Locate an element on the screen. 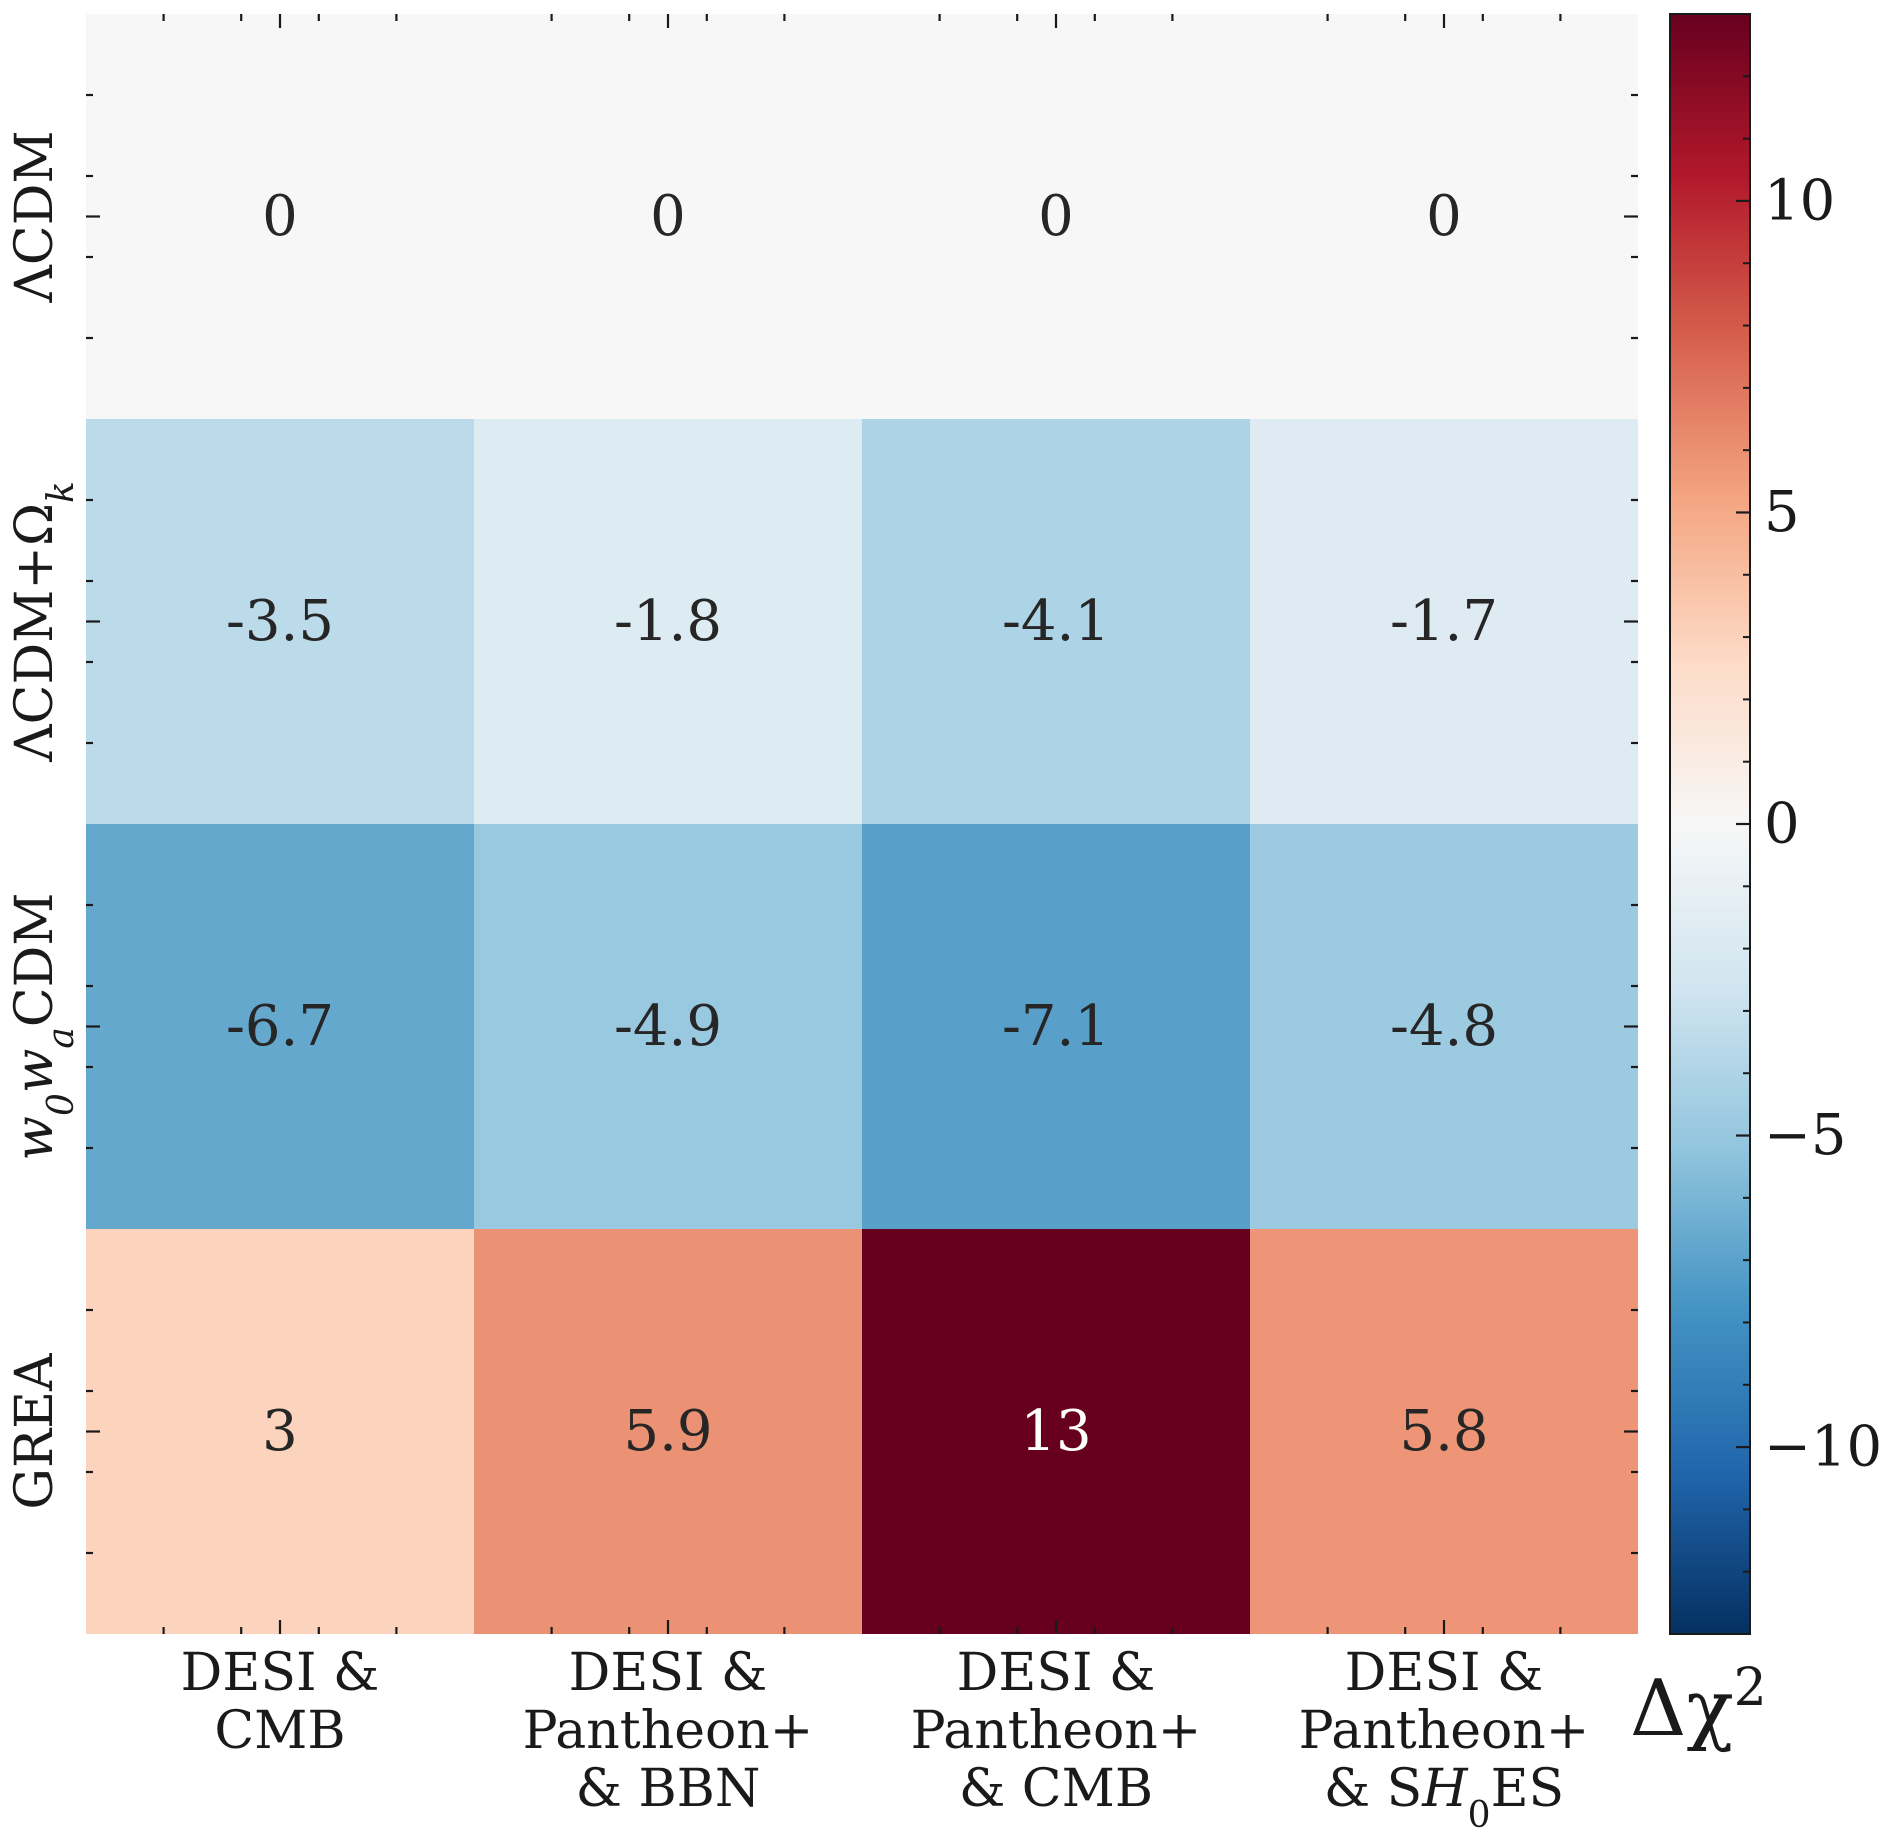 This screenshot has width=1894, height=1835. cell-value-label: 13 is located at coordinates (1055, 1431).